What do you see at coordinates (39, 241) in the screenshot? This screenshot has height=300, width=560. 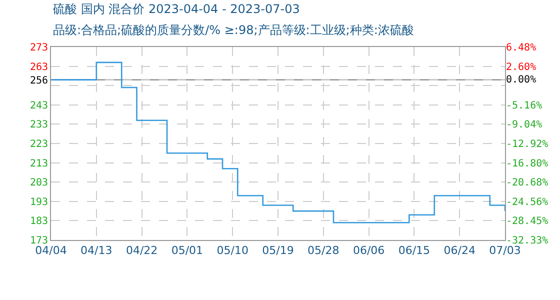 I see `y-tick-label: 173` at bounding box center [39, 241].